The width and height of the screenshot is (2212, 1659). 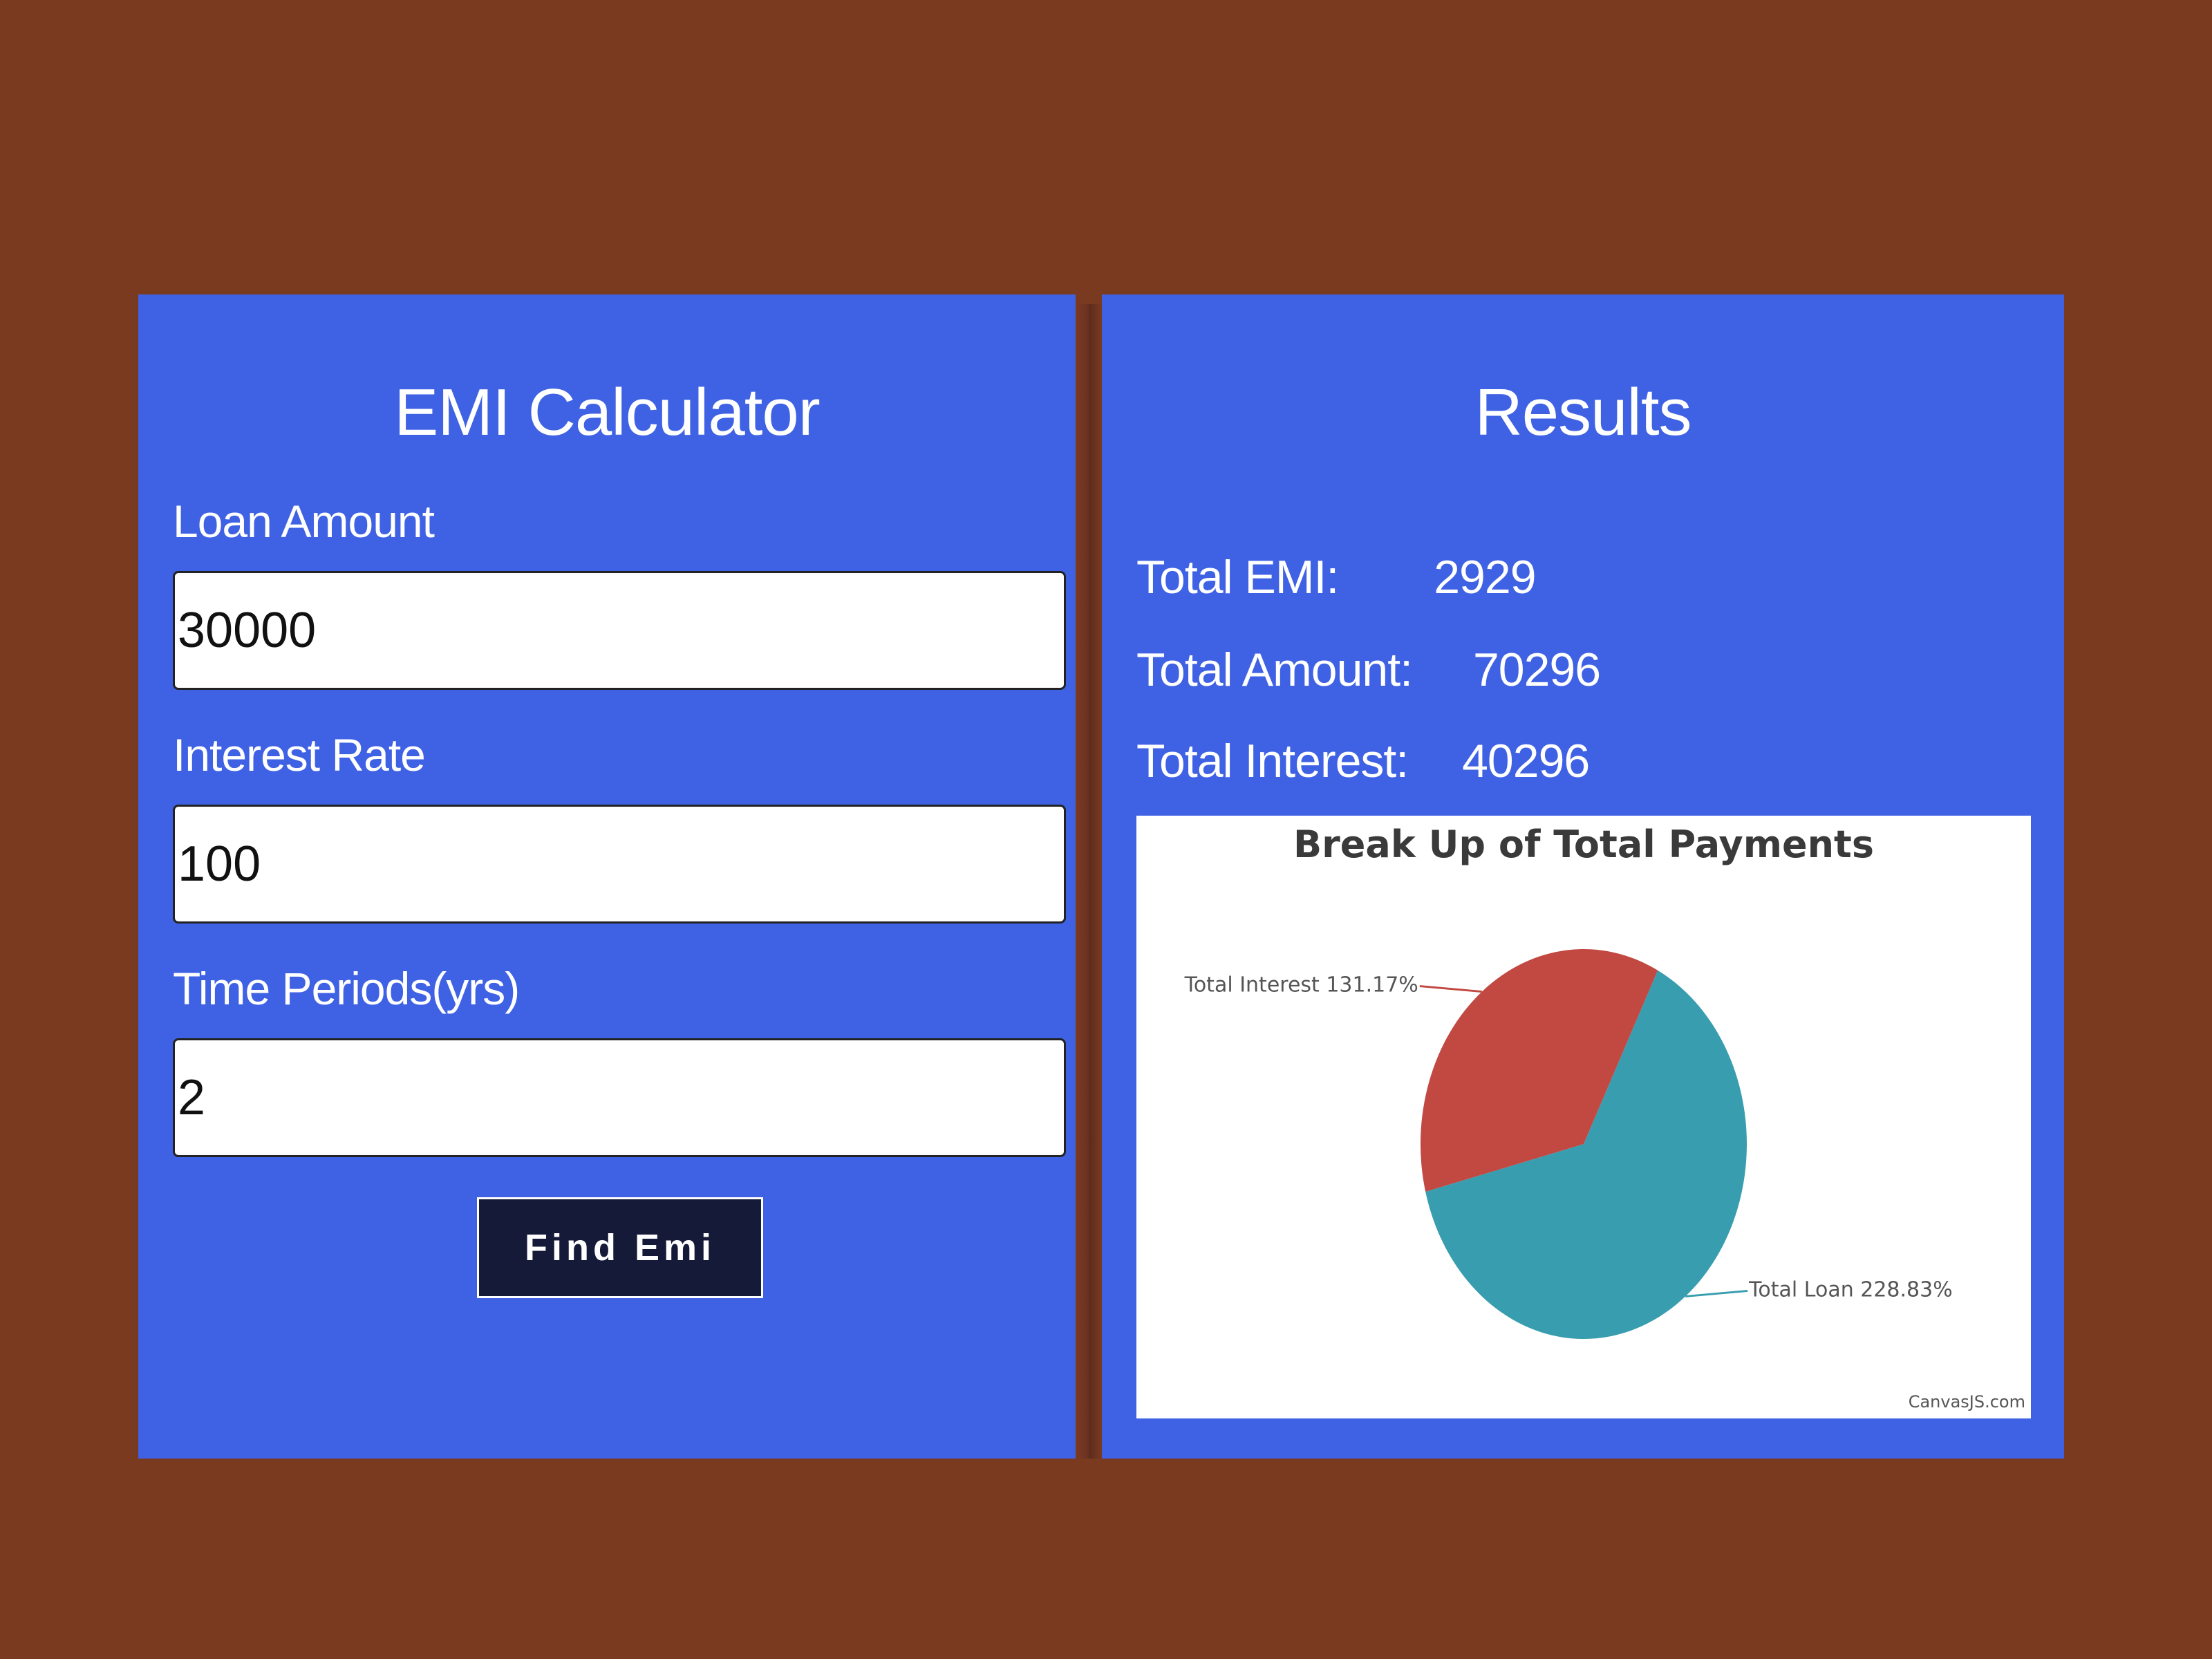 What do you see at coordinates (1274, 670) in the screenshot?
I see `total-amount-label: Total Amount:` at bounding box center [1274, 670].